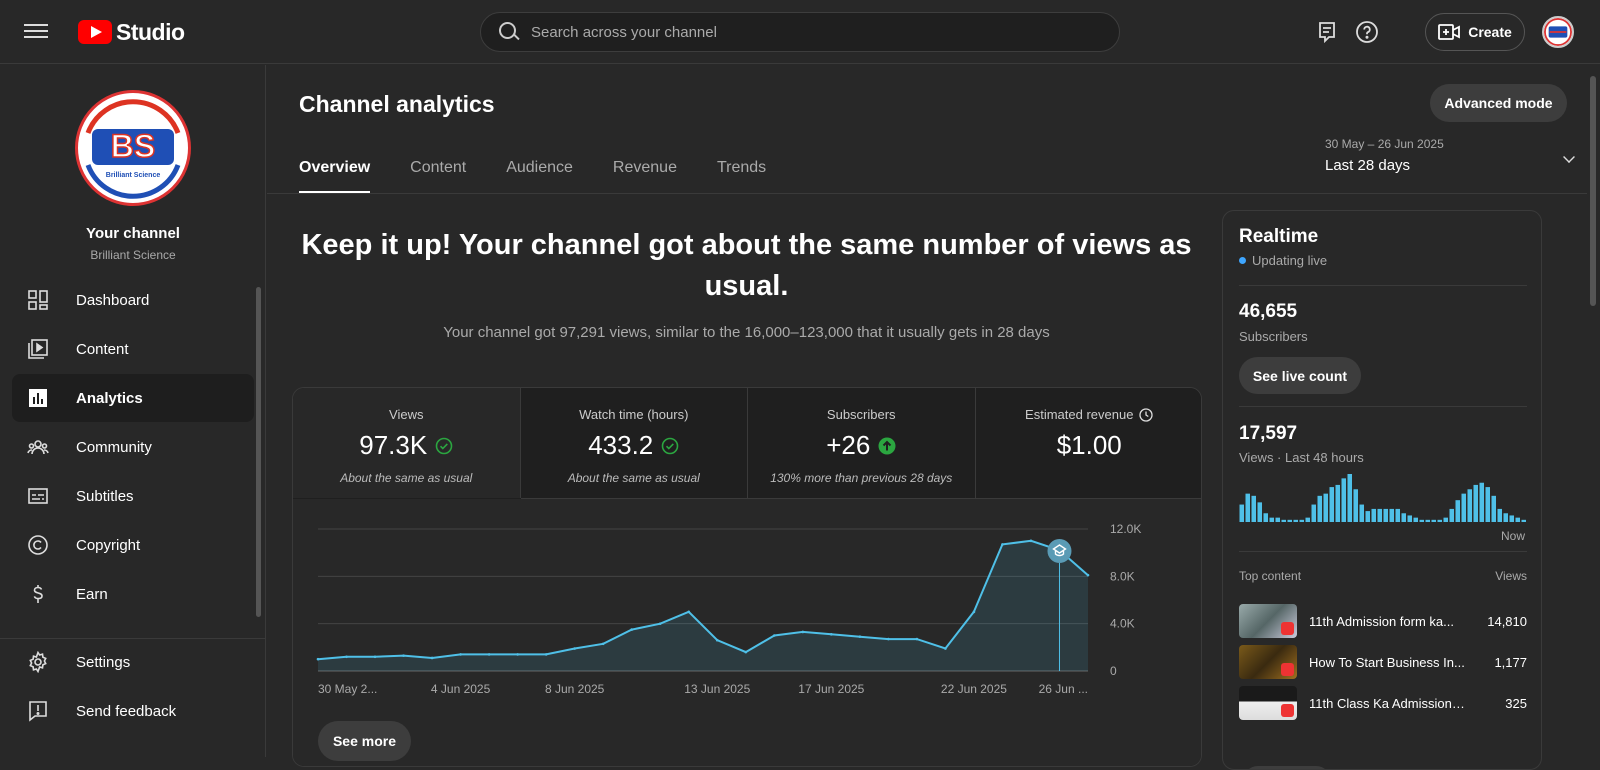 This screenshot has height=770, width=1600. What do you see at coordinates (1301, 457) in the screenshot?
I see `realtime-views-label: Views · Last 48 hours` at bounding box center [1301, 457].